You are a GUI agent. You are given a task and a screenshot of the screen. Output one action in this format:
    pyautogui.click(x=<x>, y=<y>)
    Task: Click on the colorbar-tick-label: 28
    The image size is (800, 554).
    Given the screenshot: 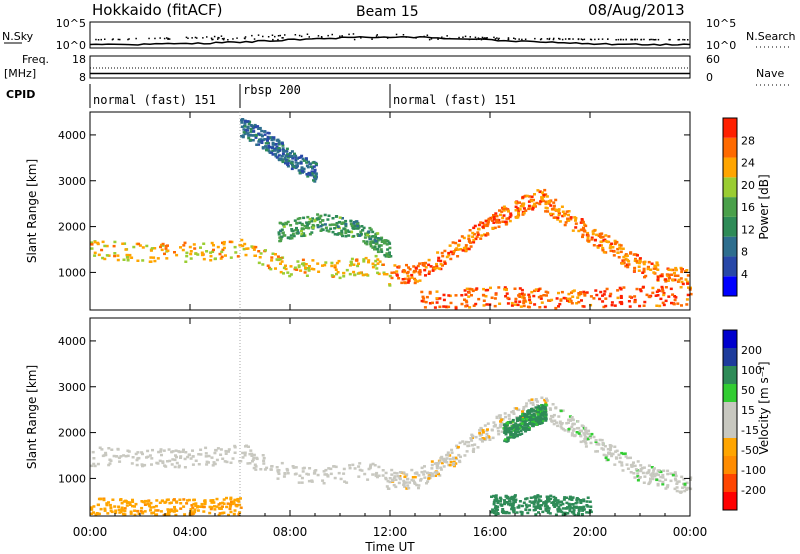 What is the action you would take?
    pyautogui.click(x=748, y=140)
    